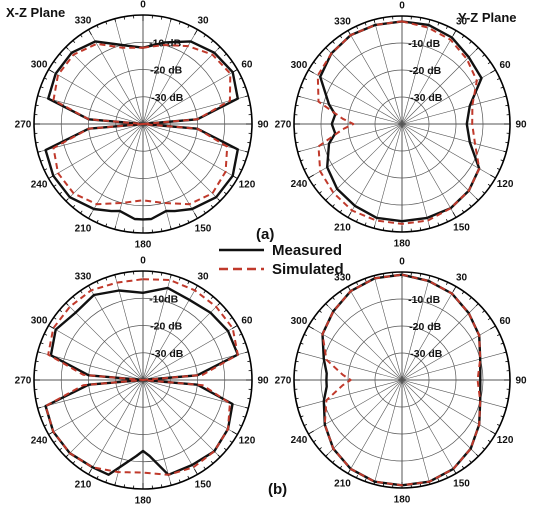 This screenshot has height=518, width=550. I want to click on panel-label-a: (a), so click(265, 234).